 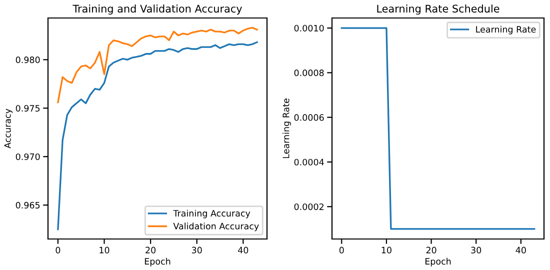 What do you see at coordinates (211, 214) in the screenshot?
I see `legend-label: Training Accuracy` at bounding box center [211, 214].